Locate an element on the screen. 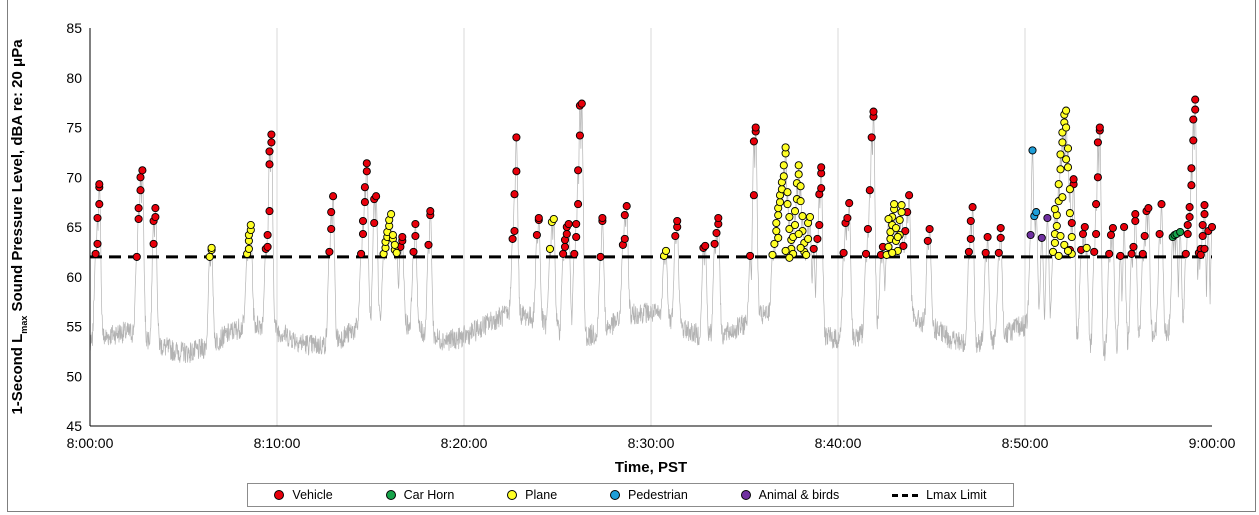 Image resolution: width=1259 pixels, height=515 pixels. legend-label: Lmax Limit is located at coordinates (956, 495).